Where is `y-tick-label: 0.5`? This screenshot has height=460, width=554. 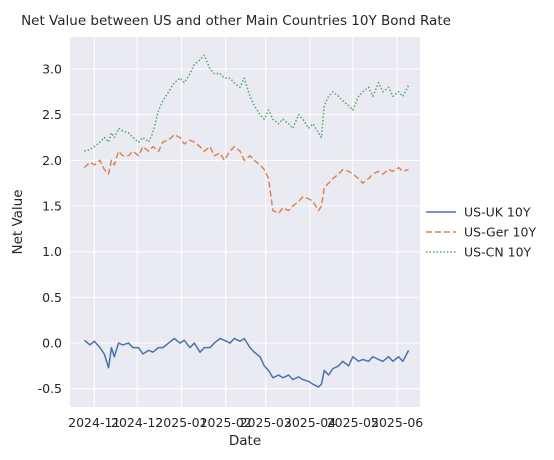 y-tick-label: 0.5 is located at coordinates (52, 297).